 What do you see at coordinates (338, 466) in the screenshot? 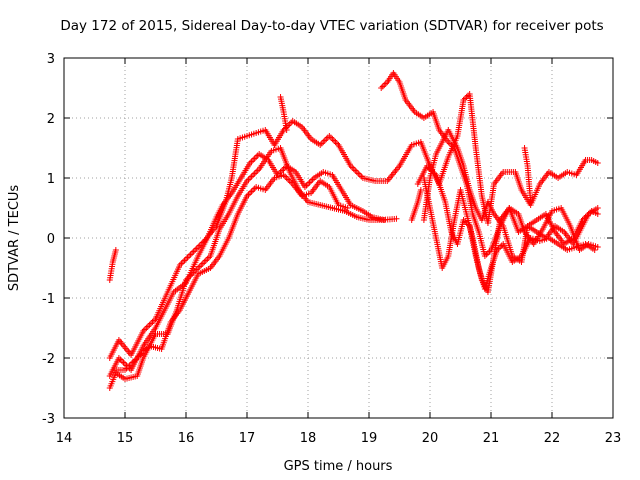
I see `x-axis-label: GPS time / hours` at bounding box center [338, 466].